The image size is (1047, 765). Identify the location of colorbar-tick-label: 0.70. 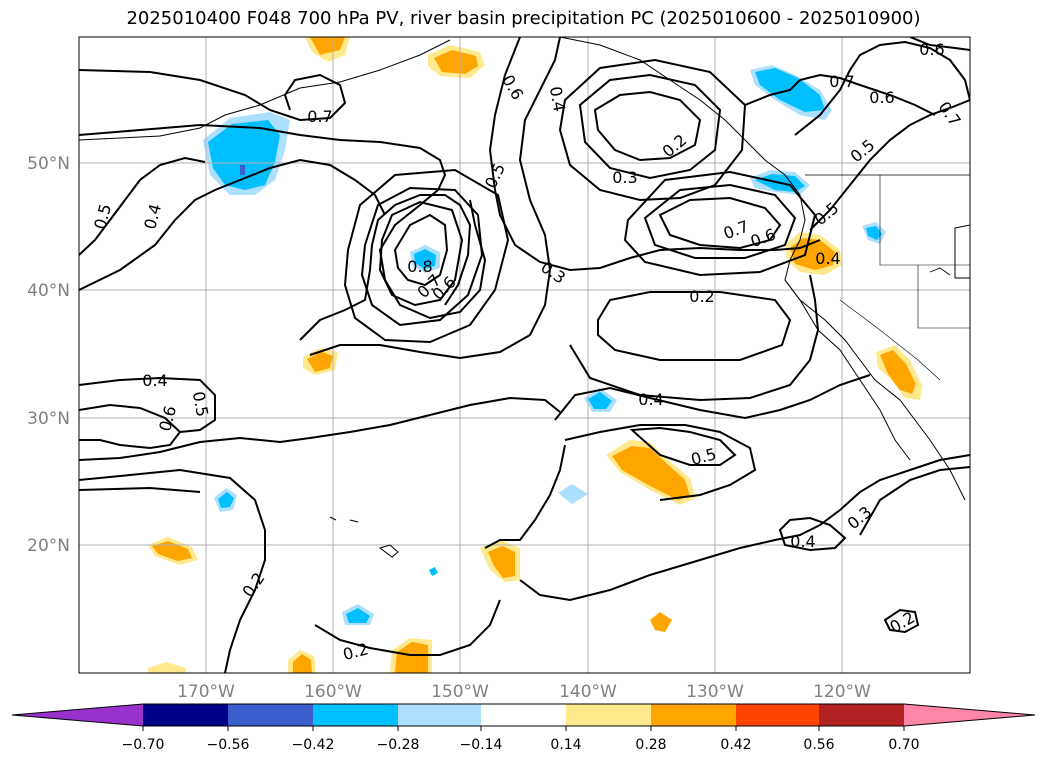
(903, 745).